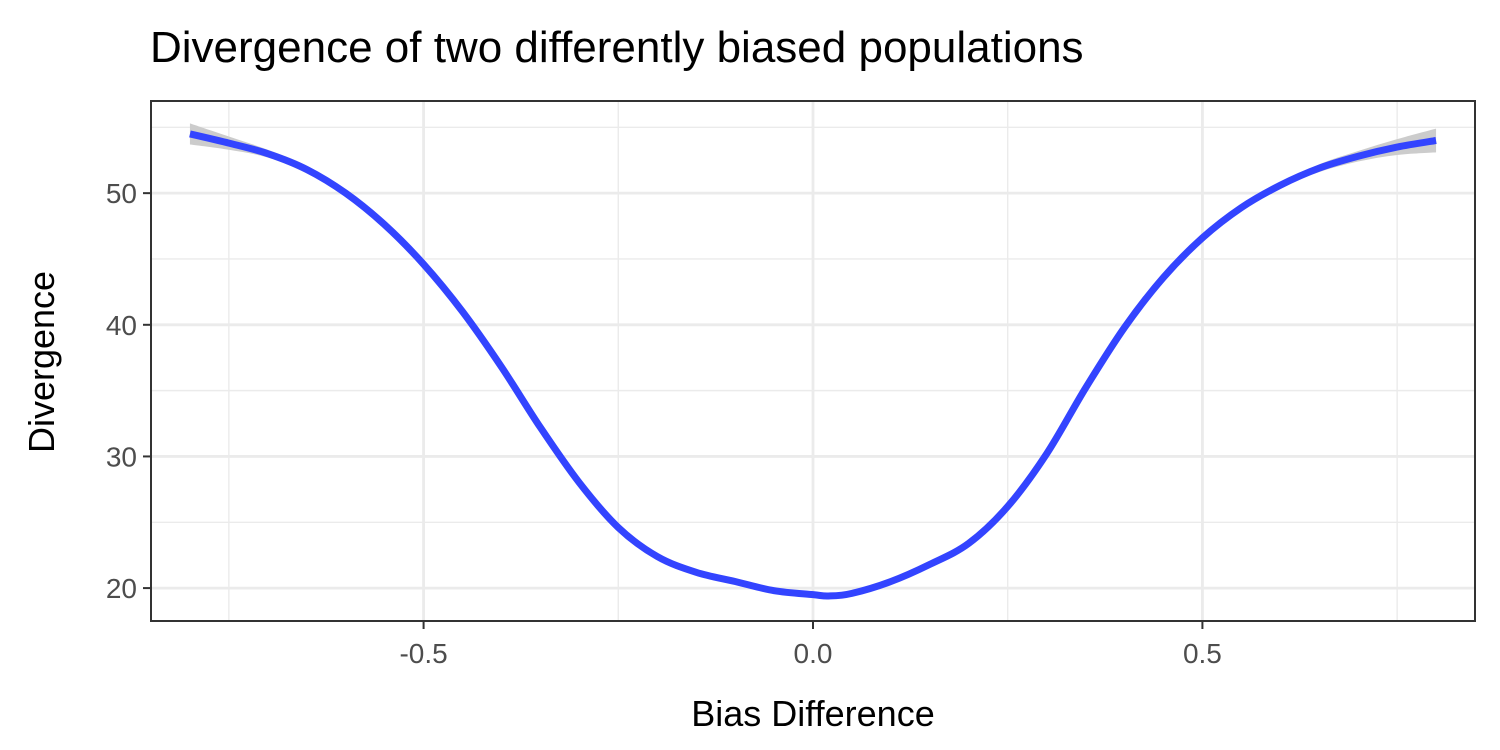 The image size is (1500, 750). Describe the element at coordinates (128, 391) in the screenshot. I see `y-axis: 20 30 40 50` at that location.